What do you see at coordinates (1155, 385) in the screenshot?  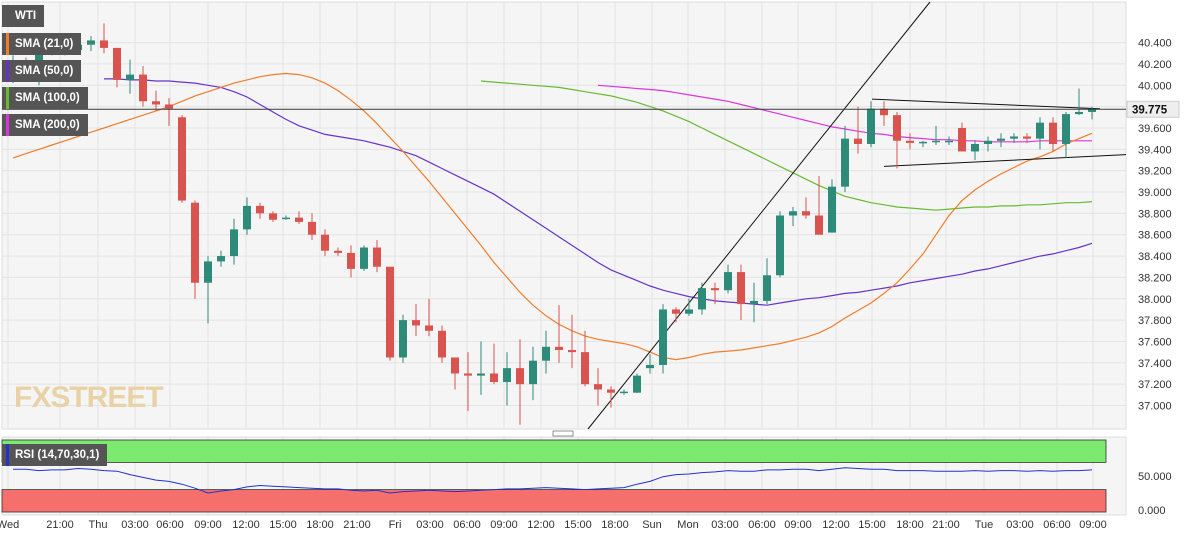 I see `y-tick-label: 37.200` at bounding box center [1155, 385].